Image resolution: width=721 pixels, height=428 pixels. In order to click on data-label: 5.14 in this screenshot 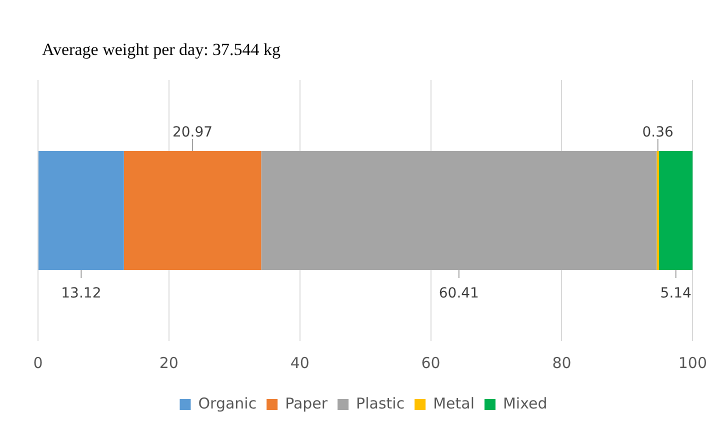, I will do `click(676, 294)`.